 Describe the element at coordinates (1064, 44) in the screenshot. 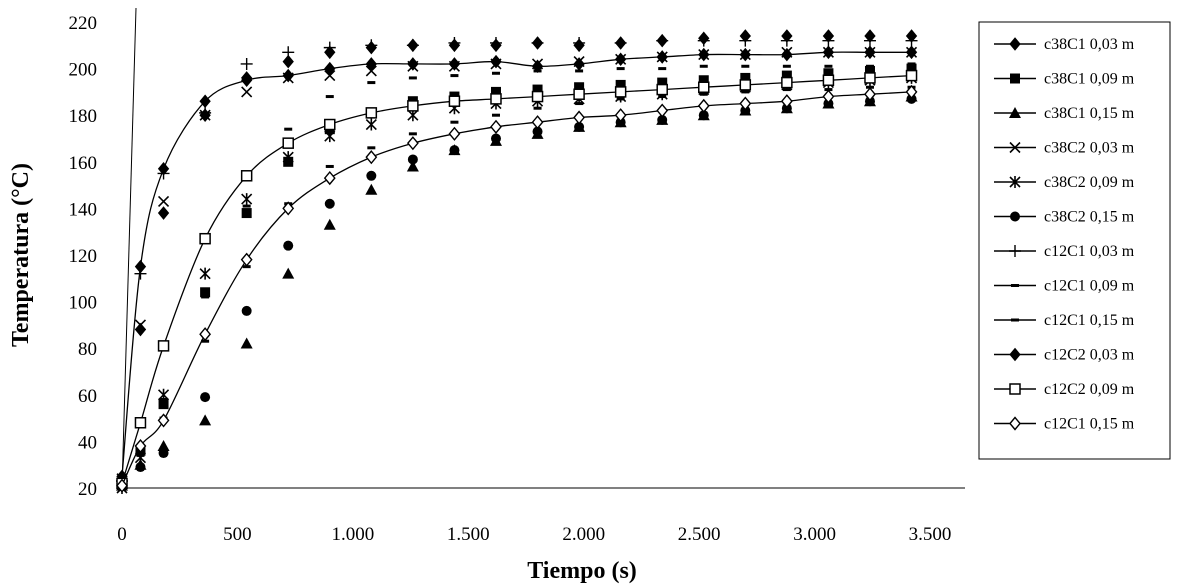

I see `legend-item: c38C1 0,03 m` at that location.